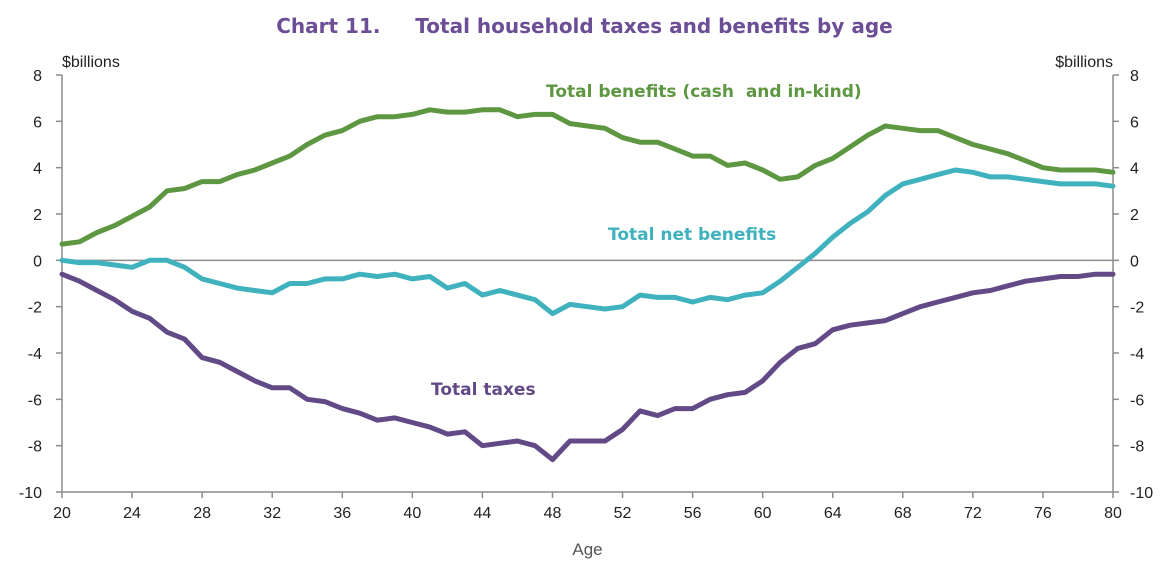  What do you see at coordinates (1043, 513) in the screenshot?
I see `x-tick-label: 76` at bounding box center [1043, 513].